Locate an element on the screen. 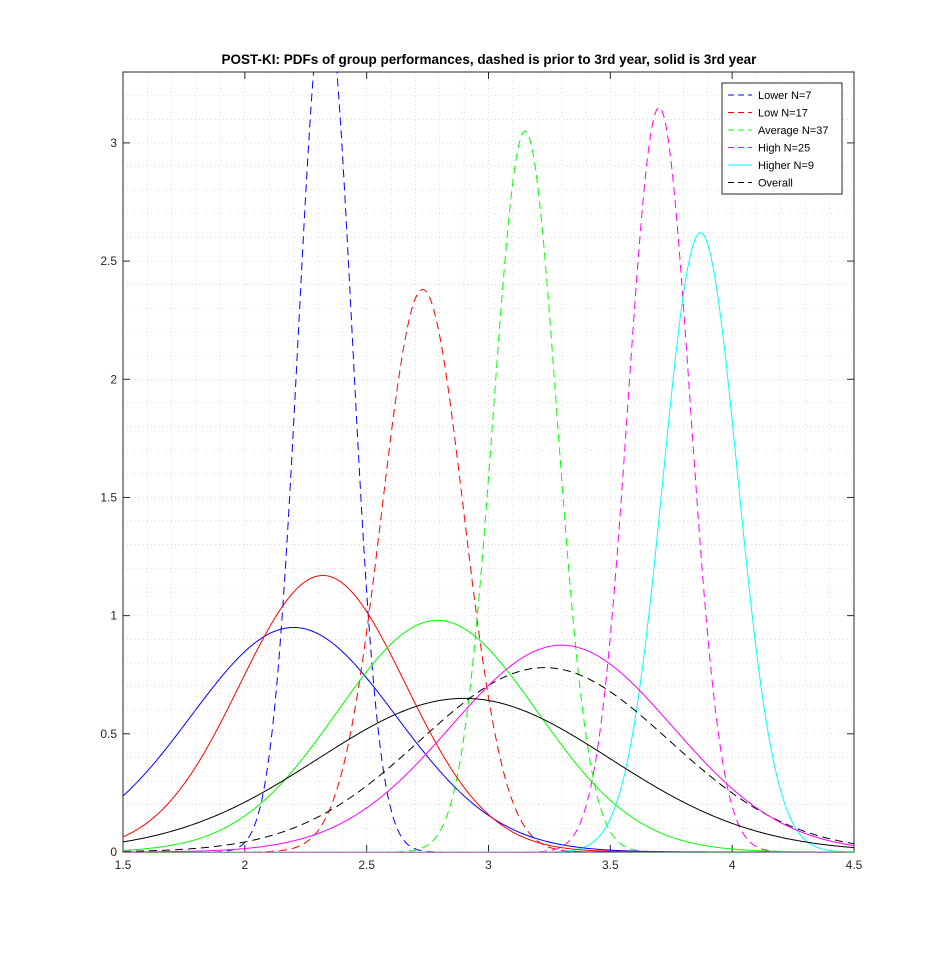  y-tick-label: 0.5 is located at coordinates (108, 734).